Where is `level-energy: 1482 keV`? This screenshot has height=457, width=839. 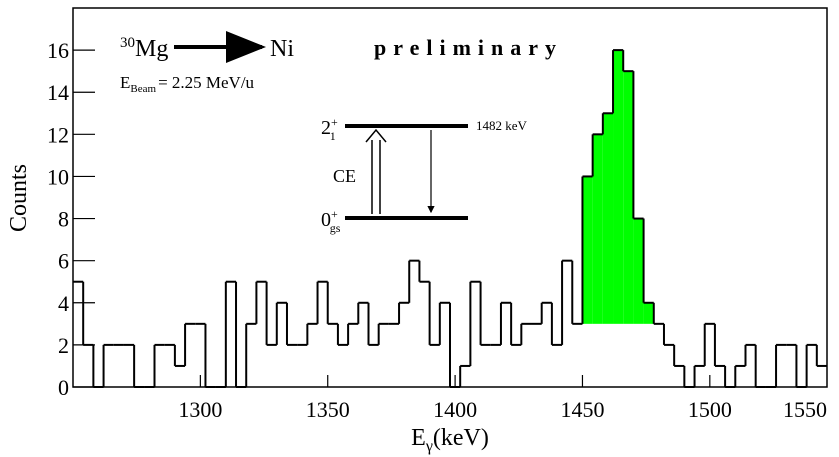
level-energy: 1482 keV is located at coordinates (502, 125).